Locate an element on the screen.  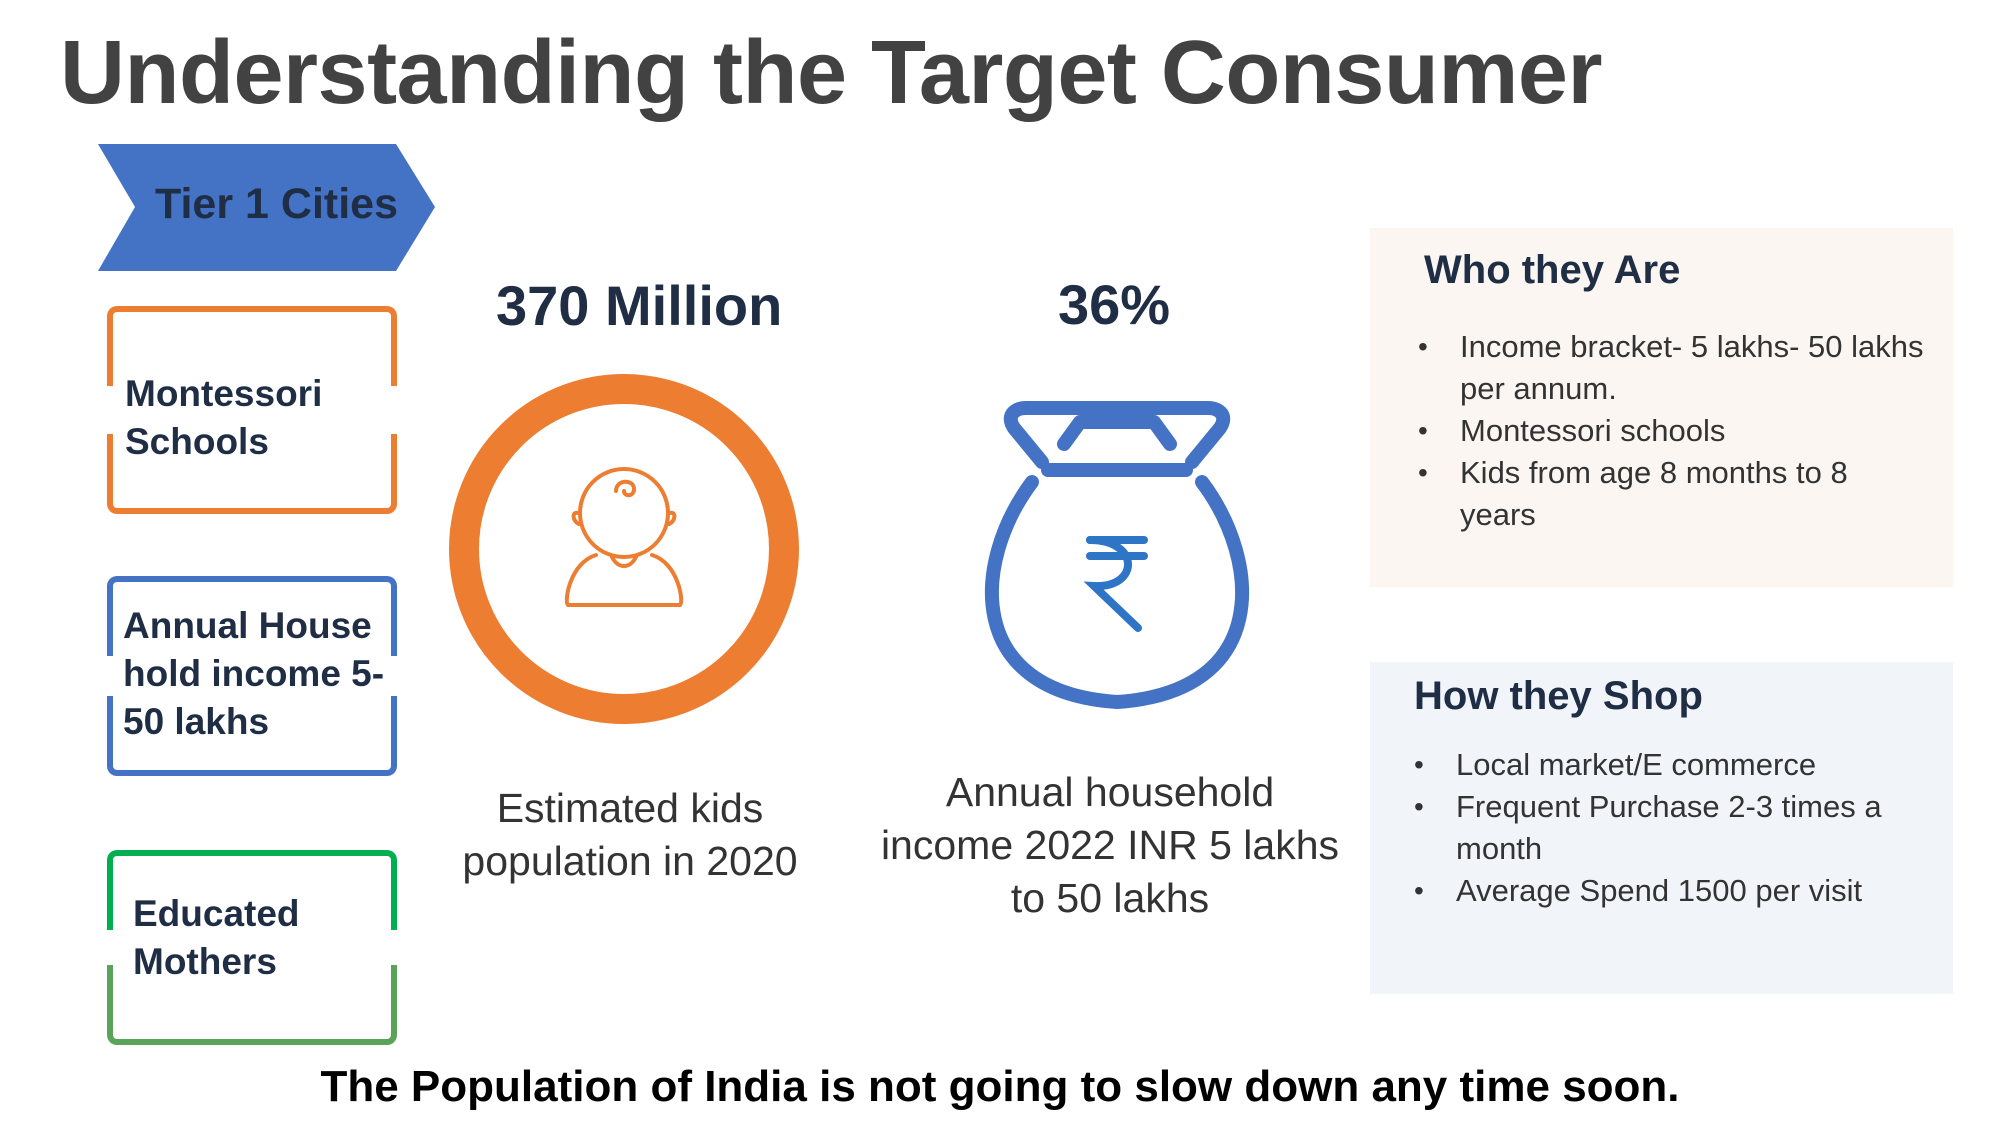
criterion-label: Montessori Schools is located at coordinates (224, 417).